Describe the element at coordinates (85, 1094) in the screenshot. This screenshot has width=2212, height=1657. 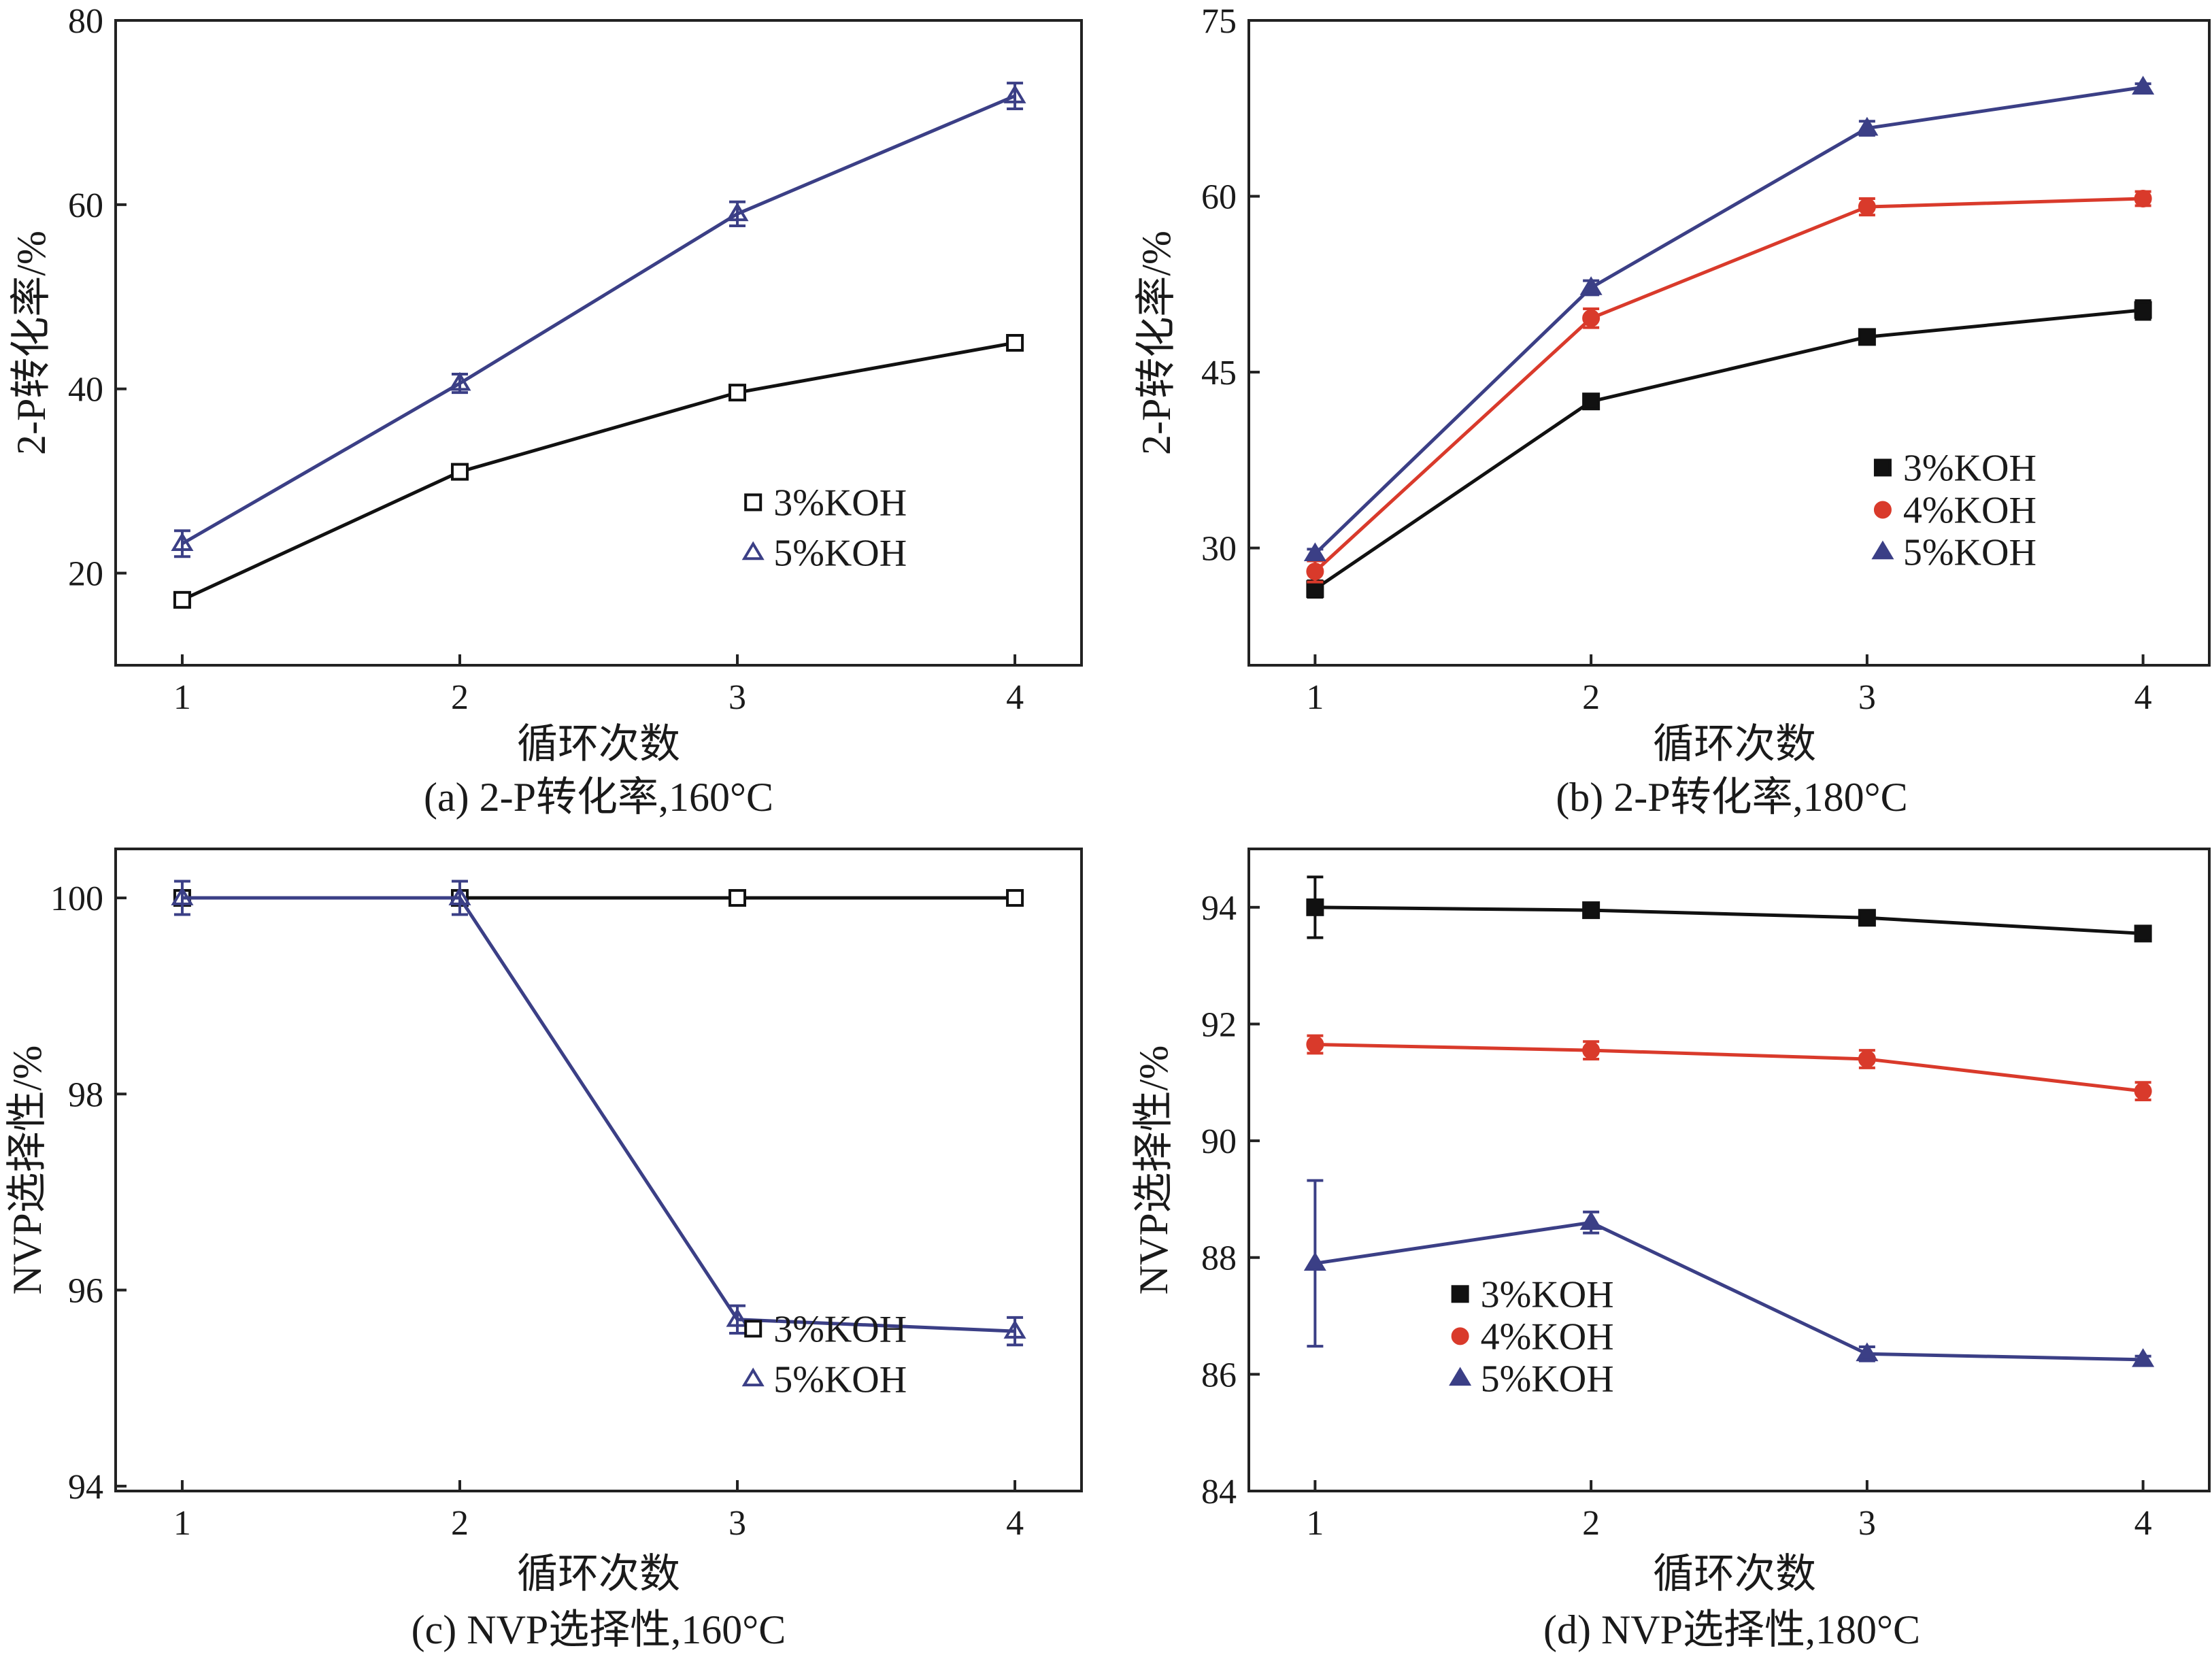
I see `y-tick-label-c-98: 98` at that location.